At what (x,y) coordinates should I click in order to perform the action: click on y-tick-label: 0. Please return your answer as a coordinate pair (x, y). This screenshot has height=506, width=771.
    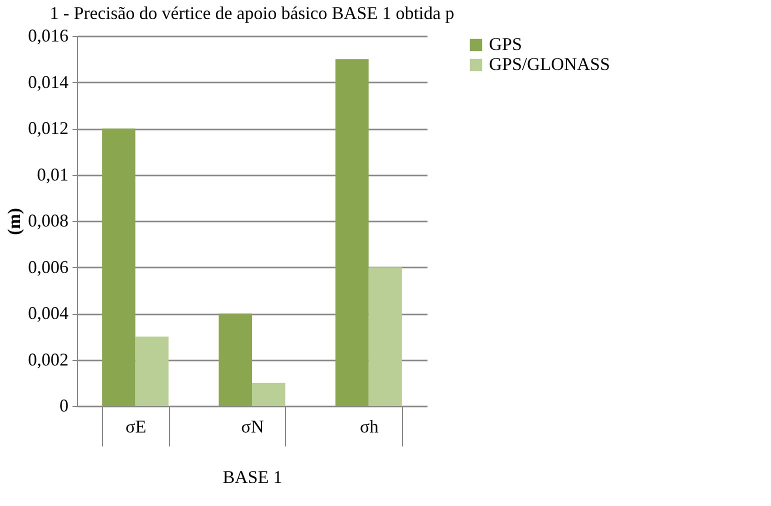
    Looking at the image, I should click on (64, 406).